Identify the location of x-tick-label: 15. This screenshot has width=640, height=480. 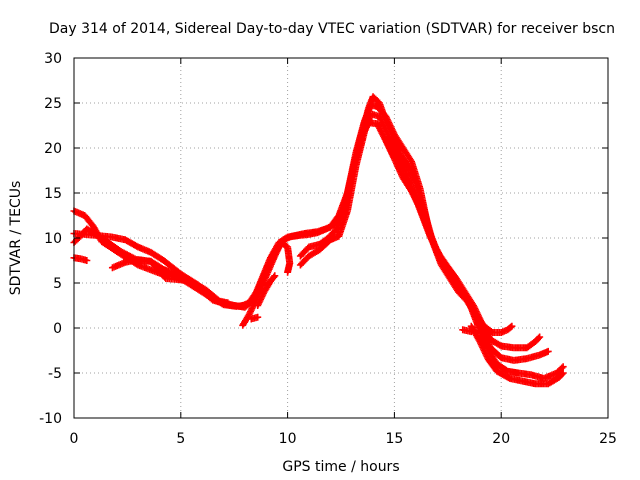
(394, 439).